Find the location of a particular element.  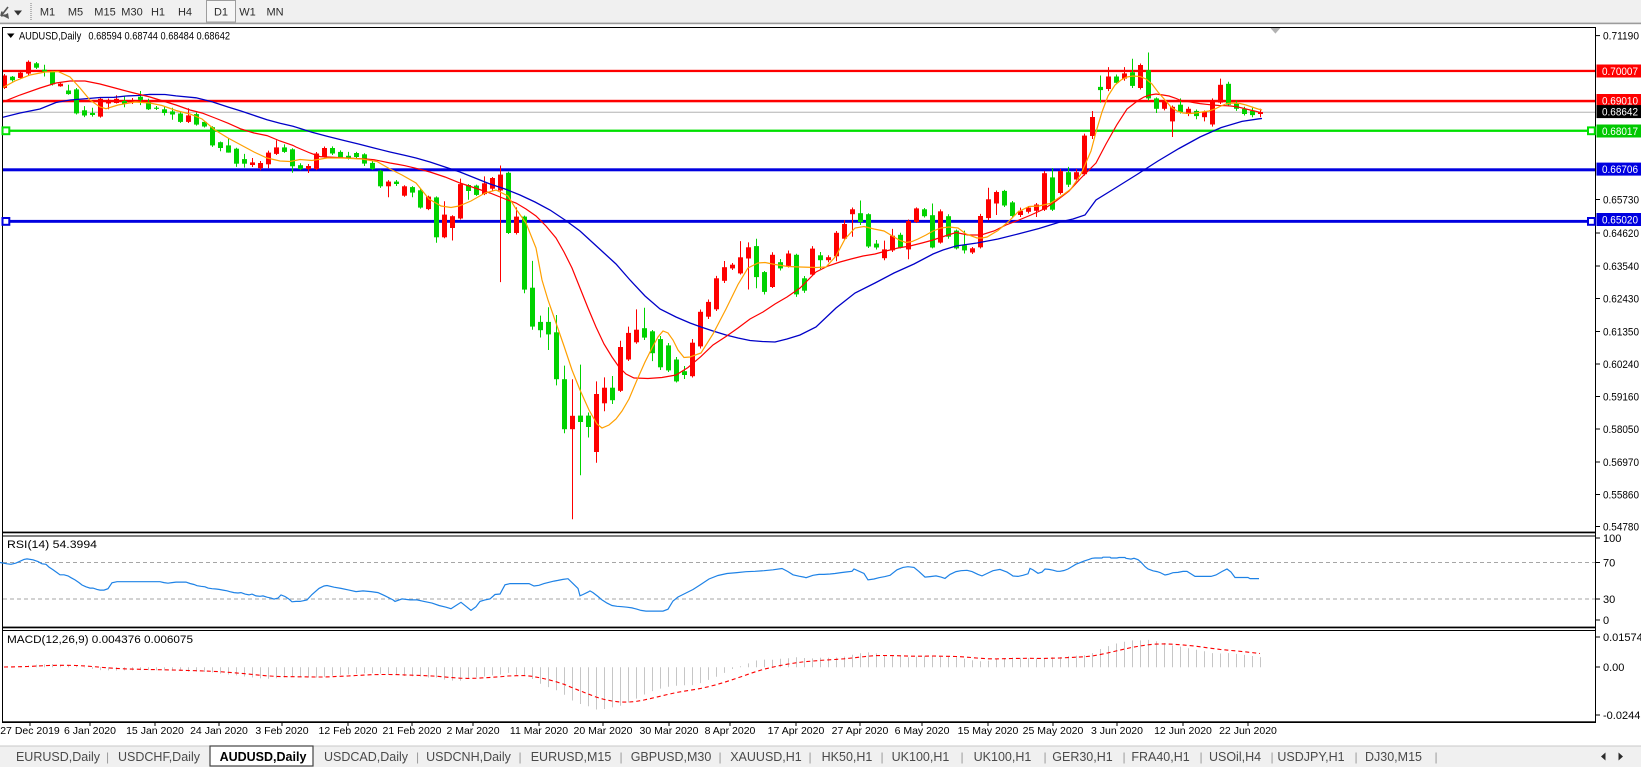

svg-text: 0.71190 is located at coordinates (1621, 37).